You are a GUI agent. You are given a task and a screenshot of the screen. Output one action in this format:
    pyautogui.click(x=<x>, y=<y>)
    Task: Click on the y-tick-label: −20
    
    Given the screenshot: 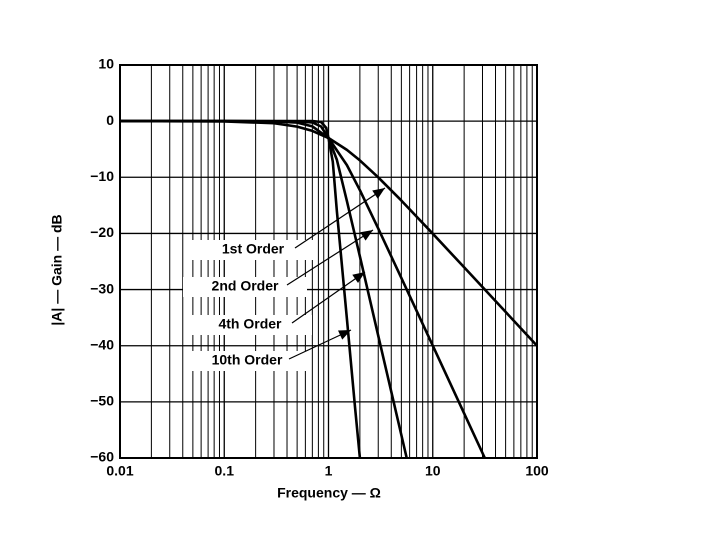 What is the action you would take?
    pyautogui.click(x=102, y=232)
    